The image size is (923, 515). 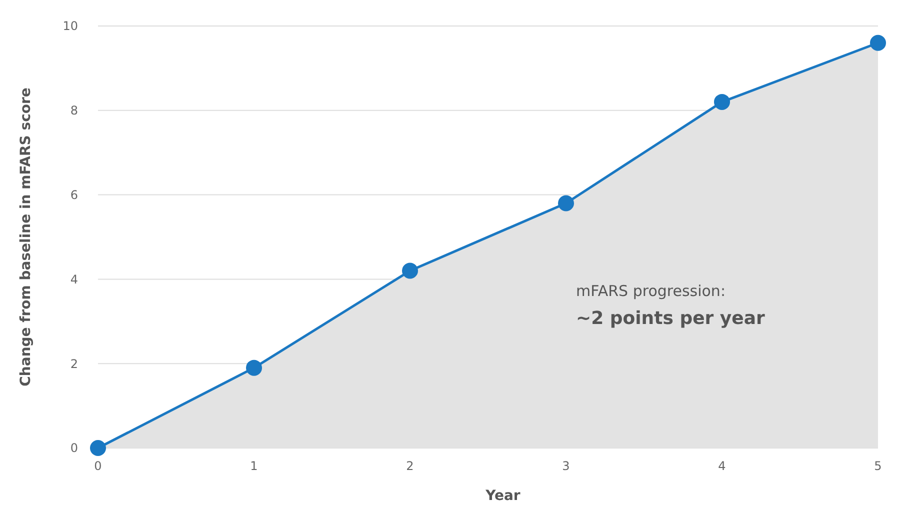 I want to click on x-tick-label: 0, so click(x=98, y=466).